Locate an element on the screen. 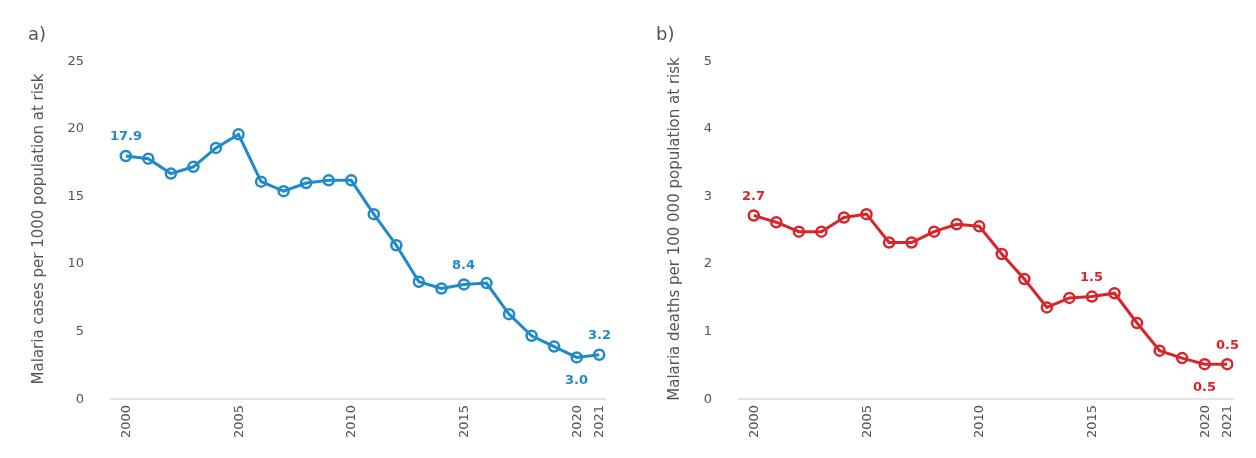 The image size is (1256, 458). y-tick-label: 2 is located at coordinates (707, 263).